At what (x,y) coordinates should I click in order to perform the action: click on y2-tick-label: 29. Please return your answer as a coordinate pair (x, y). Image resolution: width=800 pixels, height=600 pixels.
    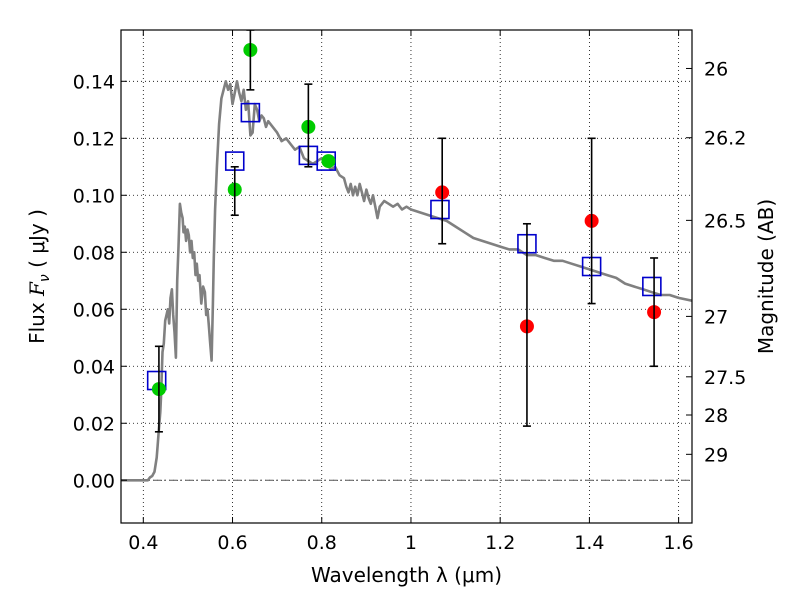
    Looking at the image, I should click on (716, 455).